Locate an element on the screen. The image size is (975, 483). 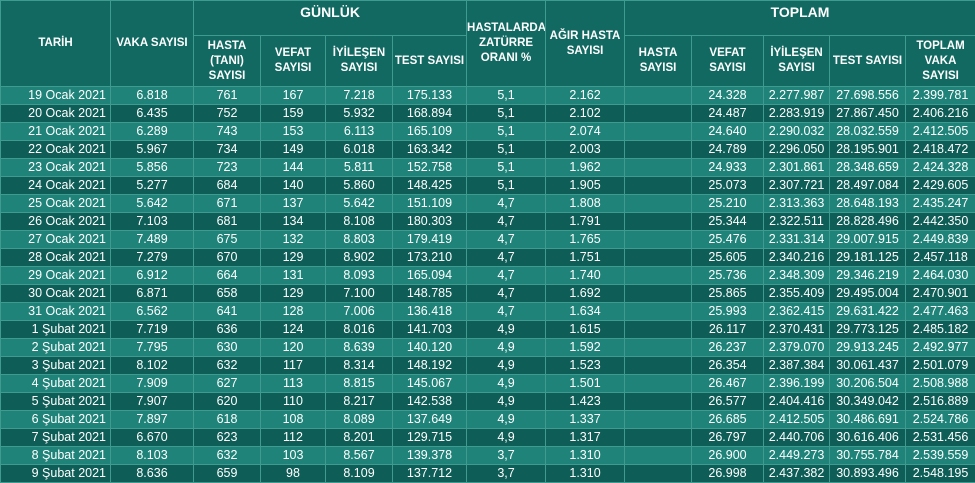
col-header-toplam-vaka: TOPLAM VAKA SAYISI is located at coordinates (940, 61).